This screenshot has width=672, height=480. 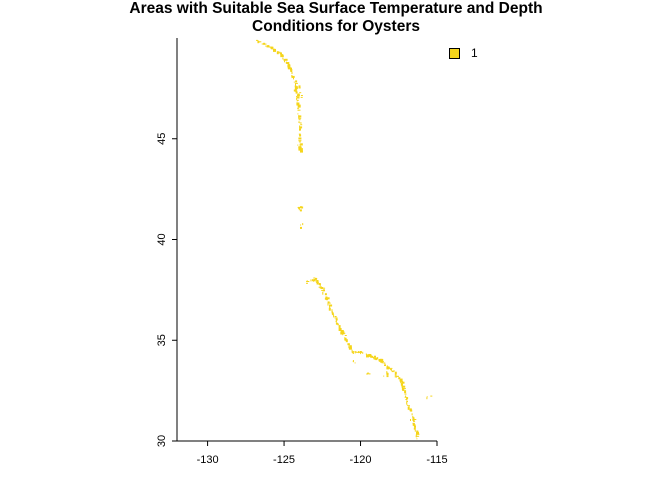 I want to click on y-axis-ticks: 30 35 40 45, so click(x=166, y=290).